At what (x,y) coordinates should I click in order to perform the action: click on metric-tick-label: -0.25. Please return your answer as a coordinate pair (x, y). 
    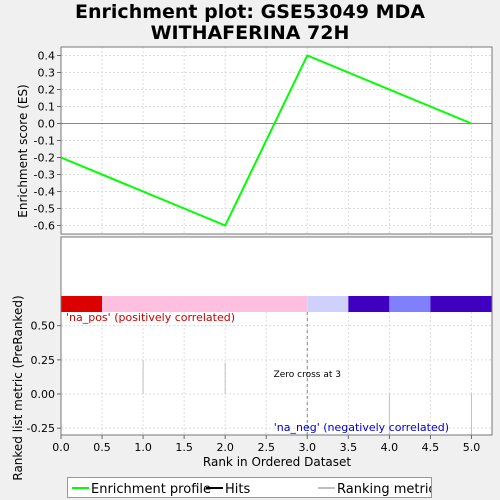
    Looking at the image, I should click on (41, 428).